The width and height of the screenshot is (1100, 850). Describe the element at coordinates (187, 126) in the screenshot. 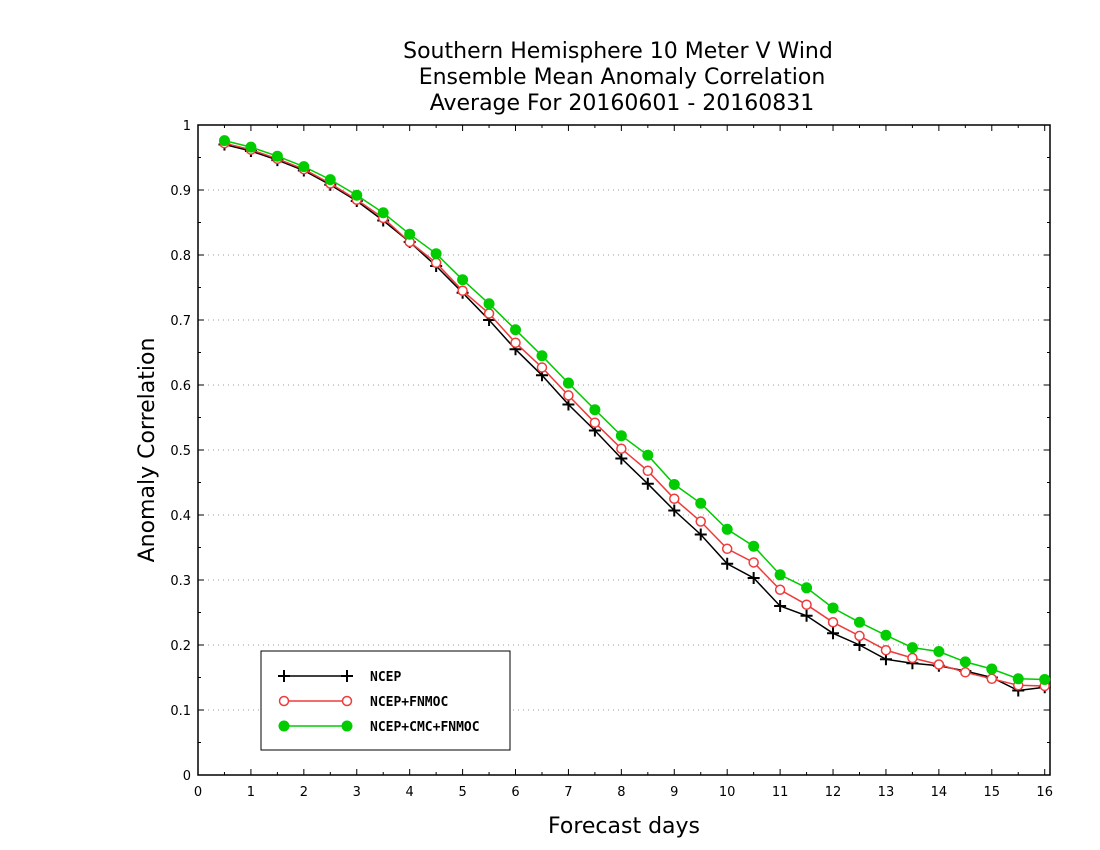

I see `y-tick-label-10: 1` at that location.